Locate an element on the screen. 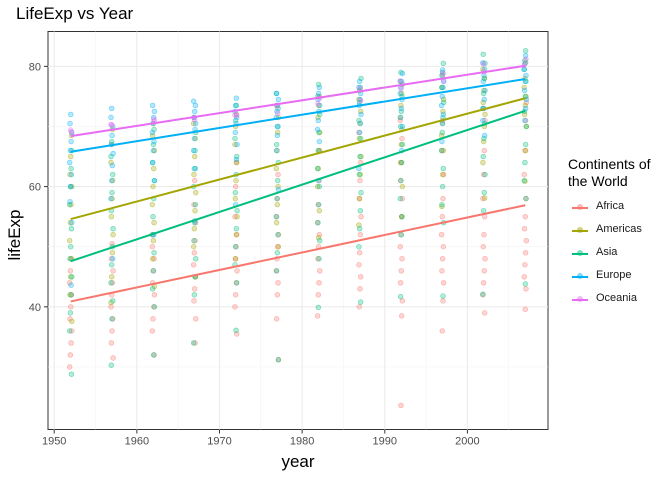 Image resolution: width=672 pixels, height=480 pixels. legend-item-africa: Africa is located at coordinates (620, 207).